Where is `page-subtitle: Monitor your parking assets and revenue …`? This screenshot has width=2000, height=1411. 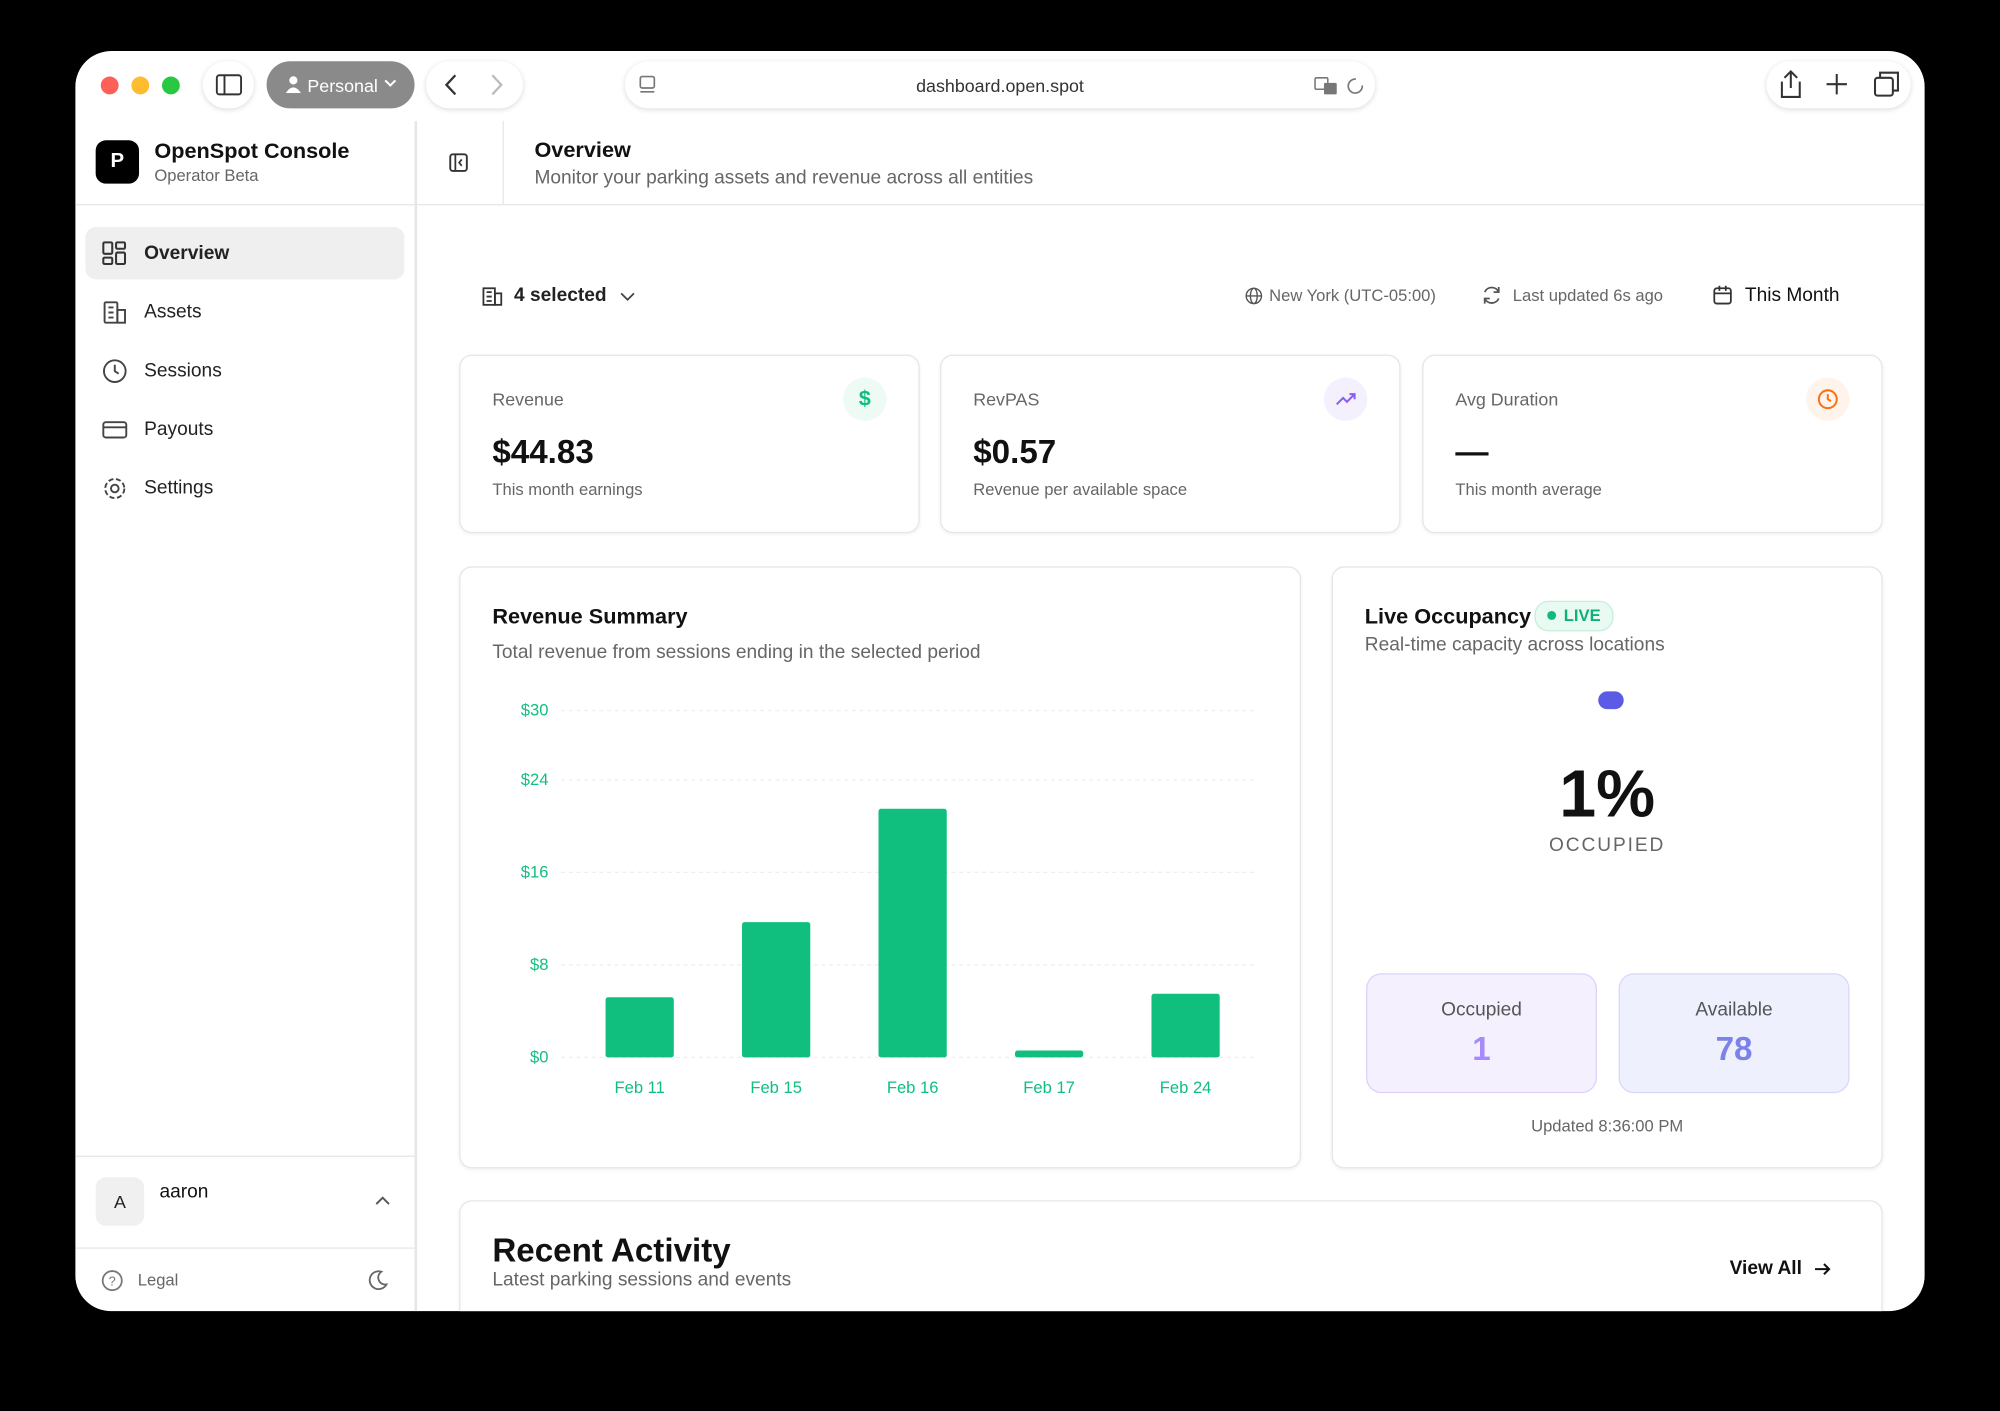
page-subtitle: Monitor your parking assets and revenue … is located at coordinates (784, 178).